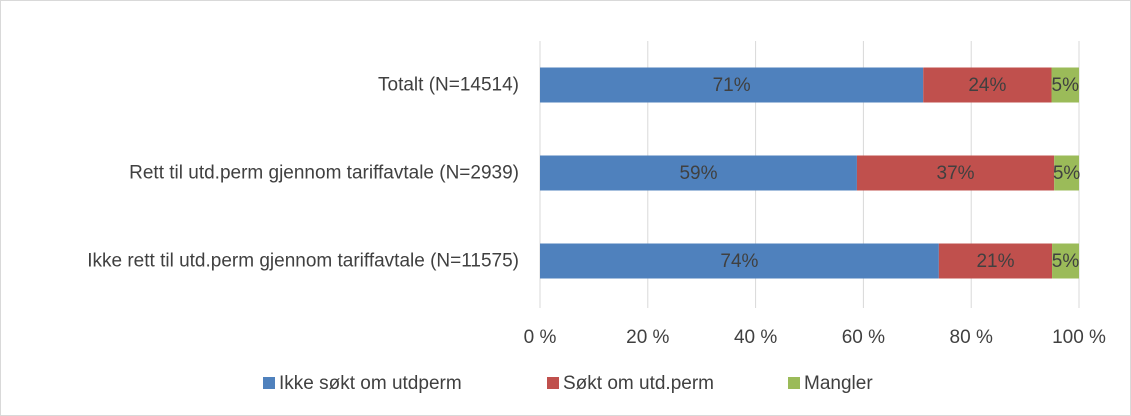  What do you see at coordinates (448, 85) in the screenshot?
I see `category-label: Totalt (N=14514)` at bounding box center [448, 85].